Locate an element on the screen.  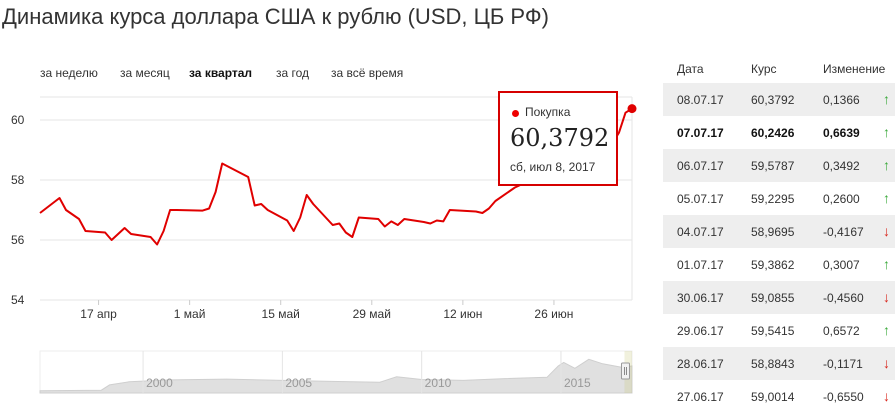
row-date: 04.07.17 is located at coordinates (700, 232).